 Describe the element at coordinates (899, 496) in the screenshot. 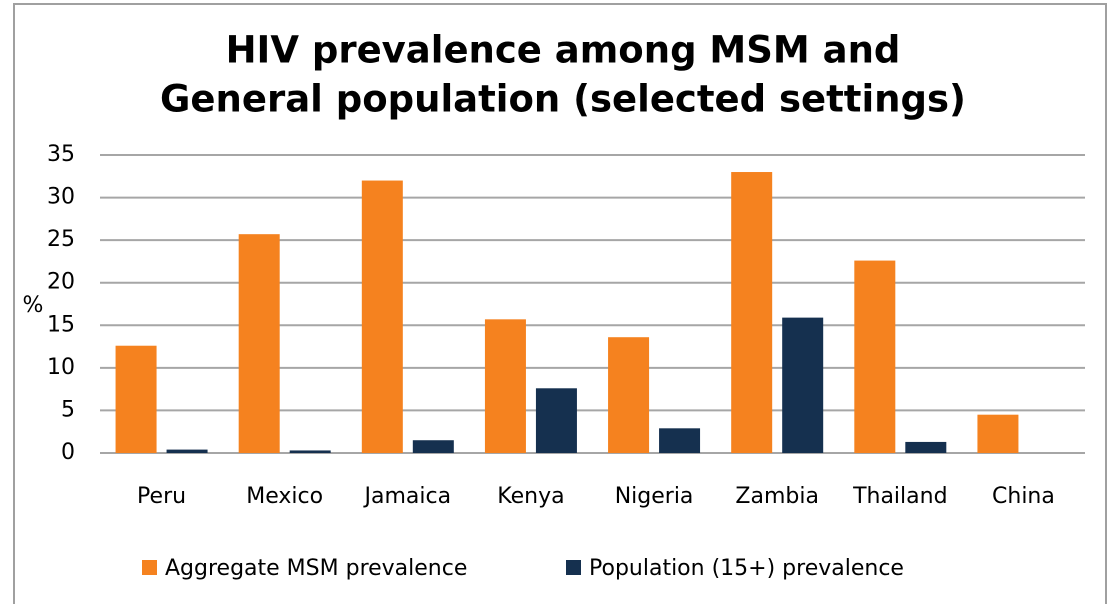

I see `x-tick-label: Thailand` at that location.